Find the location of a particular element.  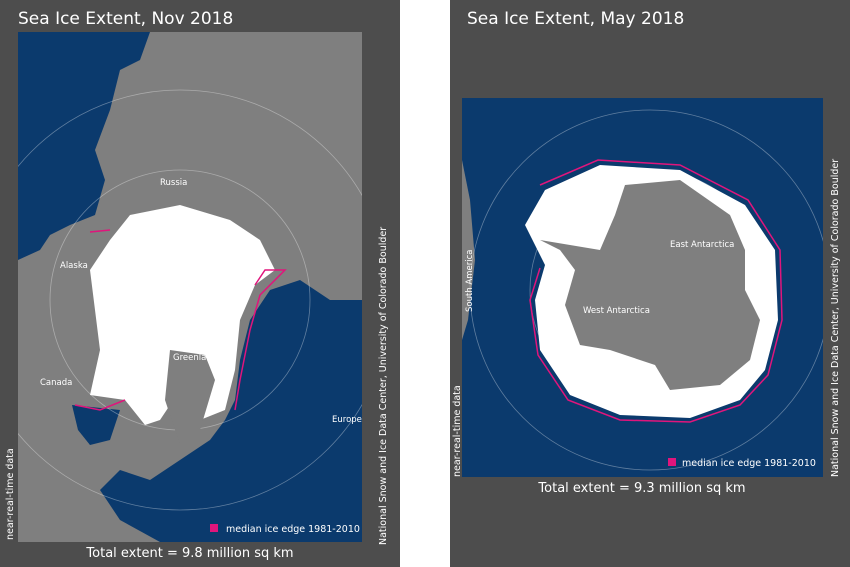

place-label: East Antarctica is located at coordinates (702, 245).